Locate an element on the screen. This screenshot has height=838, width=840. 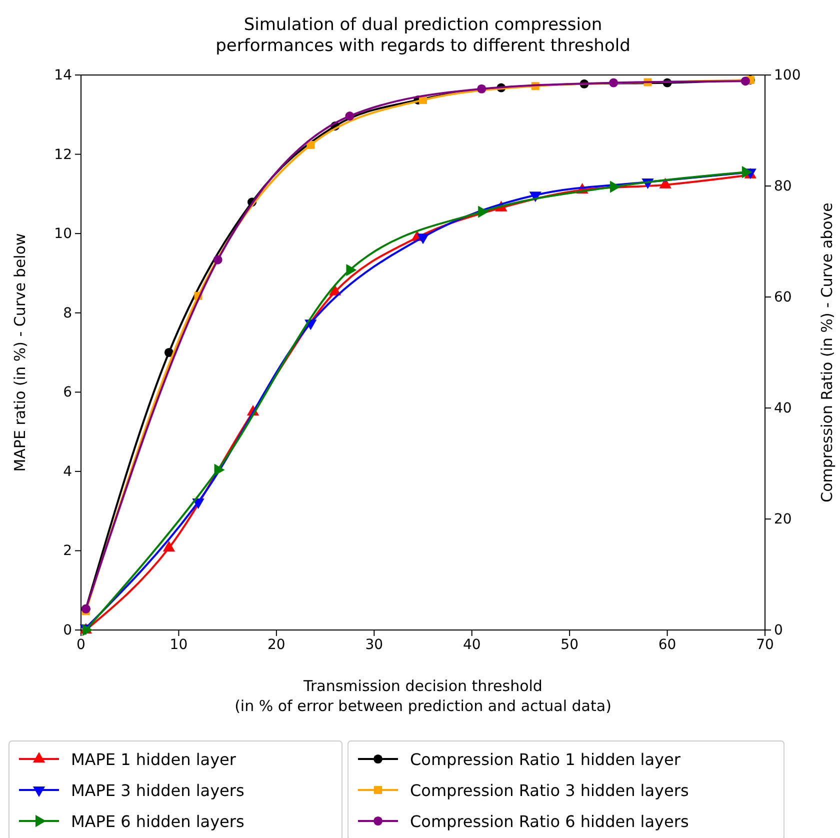
y2-tick-label: 20 is located at coordinates (783, 519).